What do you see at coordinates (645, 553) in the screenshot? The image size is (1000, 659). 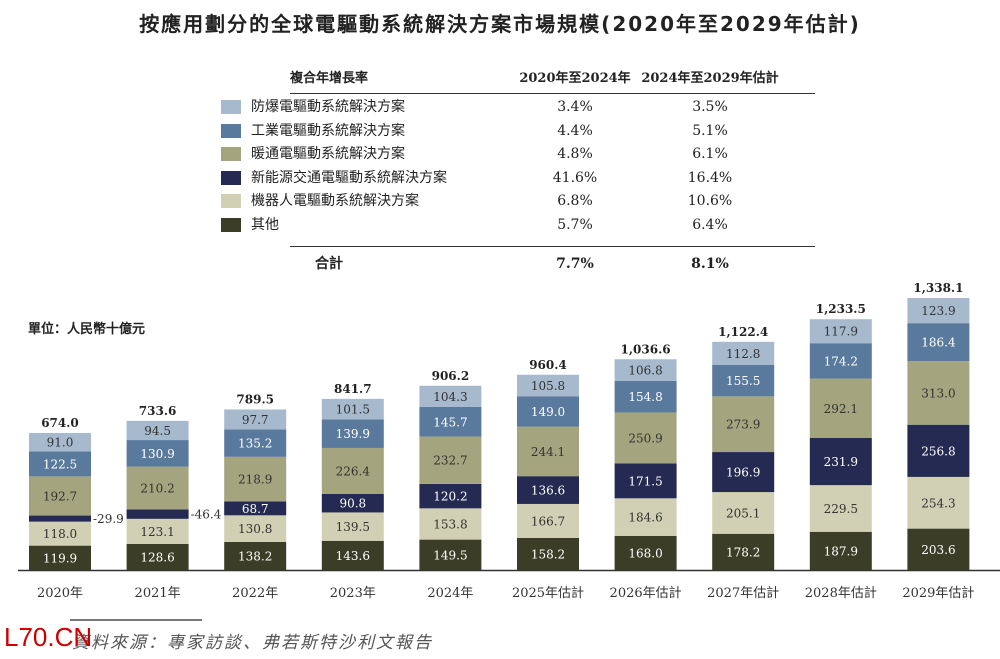 I see `segment-label: 168.0` at bounding box center [645, 553].